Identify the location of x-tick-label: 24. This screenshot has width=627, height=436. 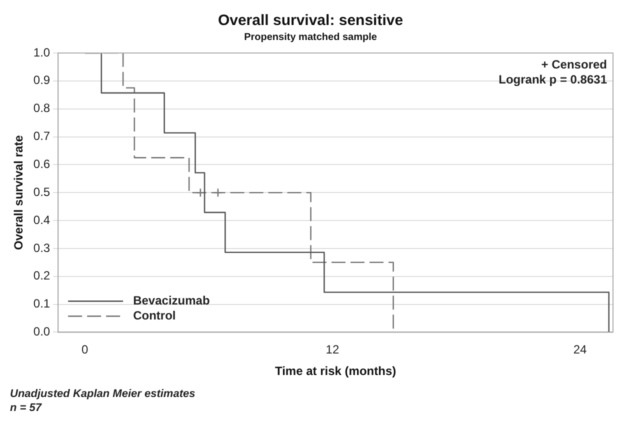
(580, 349).